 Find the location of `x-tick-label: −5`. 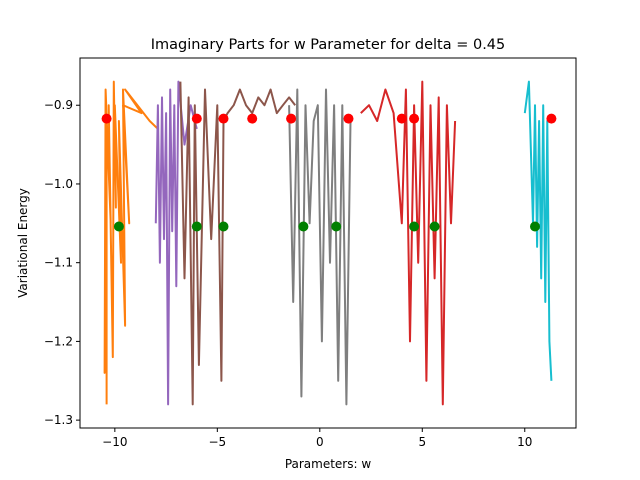

x-tick-label: −5 is located at coordinates (217, 442).